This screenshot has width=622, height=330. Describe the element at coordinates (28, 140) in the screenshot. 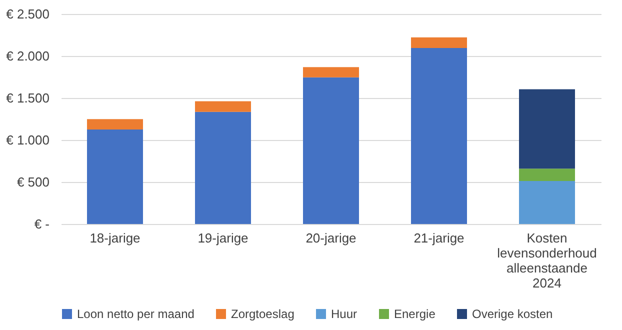

I see `y-tick-label: € 1.000` at that location.